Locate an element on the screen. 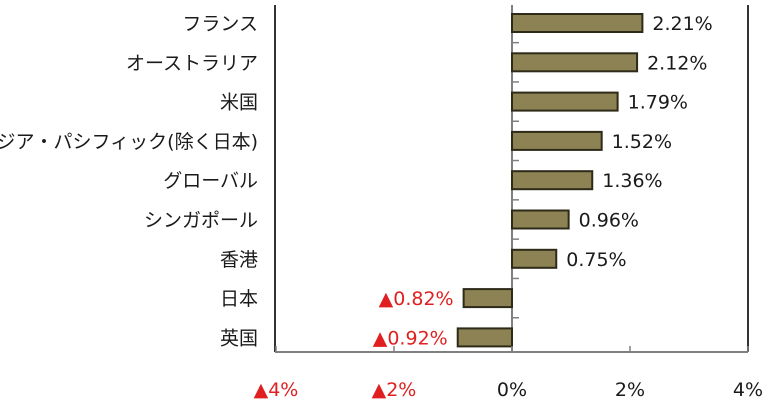 The height and width of the screenshot is (403, 770). x-tick-label: ▲4% is located at coordinates (276, 390).